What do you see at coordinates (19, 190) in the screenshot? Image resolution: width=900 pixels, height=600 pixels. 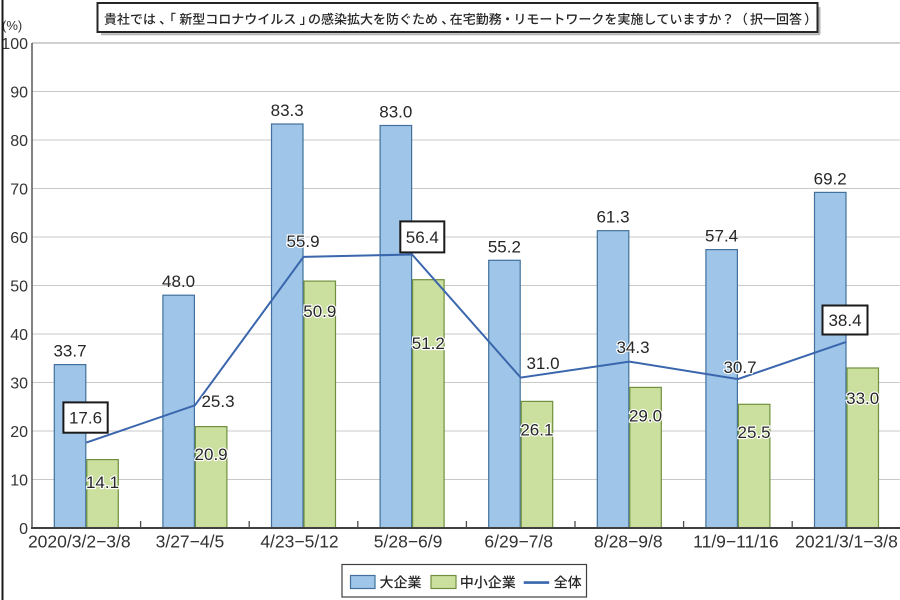 I see `svg-text: 70` at bounding box center [19, 190].